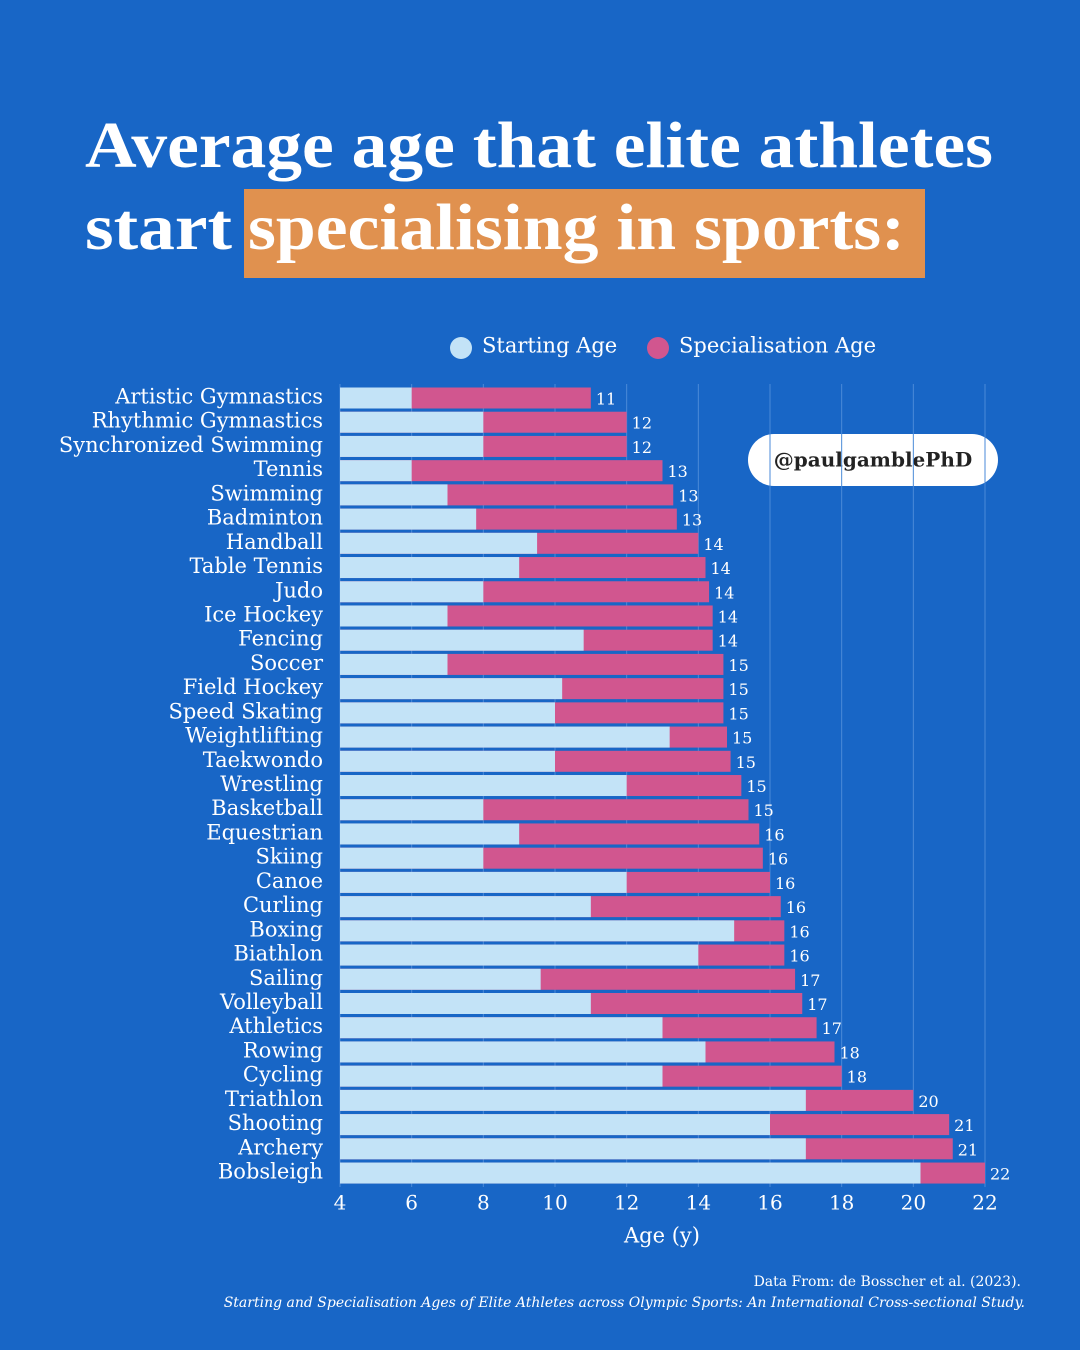 The width and height of the screenshot is (1080, 1350). What do you see at coordinates (483, 1203) in the screenshot?
I see `x-tick-label: 8` at bounding box center [483, 1203].